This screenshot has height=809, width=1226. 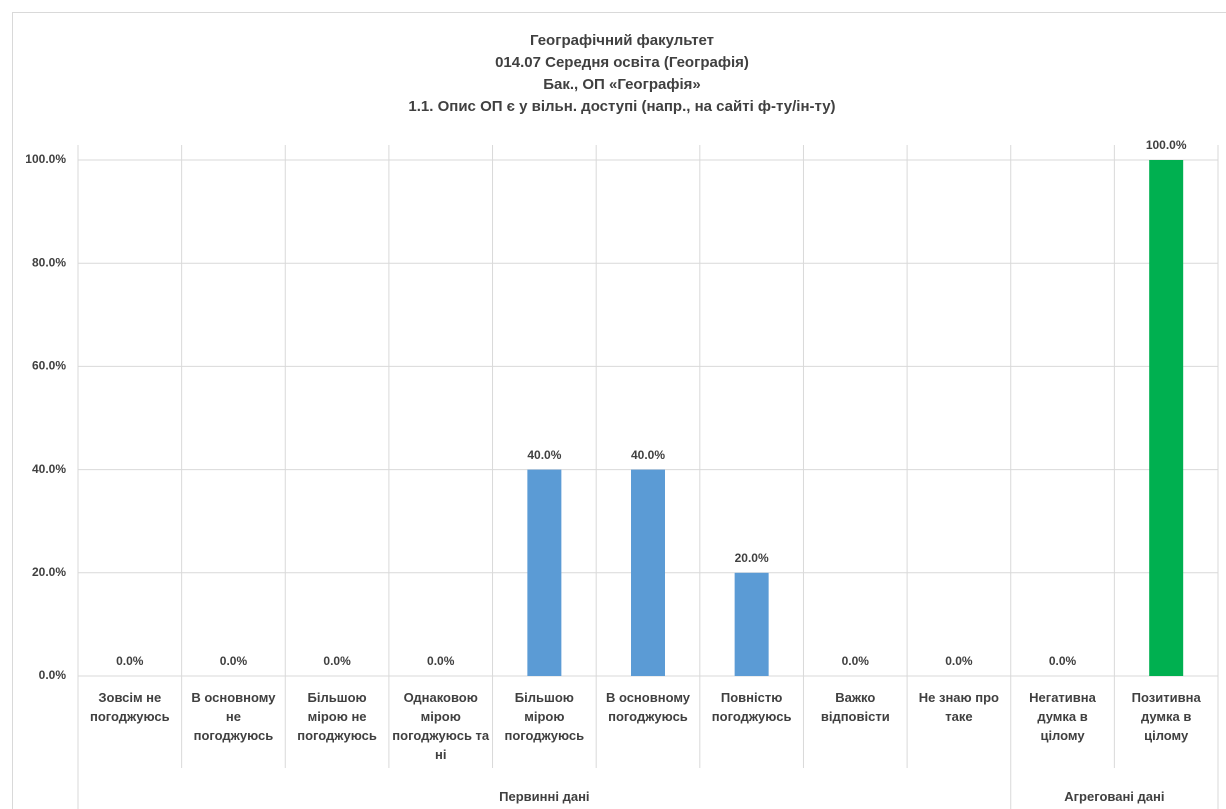 What do you see at coordinates (129, 707) in the screenshot?
I see `x-tick-label: Зовсім не погоджуюсь` at bounding box center [129, 707].